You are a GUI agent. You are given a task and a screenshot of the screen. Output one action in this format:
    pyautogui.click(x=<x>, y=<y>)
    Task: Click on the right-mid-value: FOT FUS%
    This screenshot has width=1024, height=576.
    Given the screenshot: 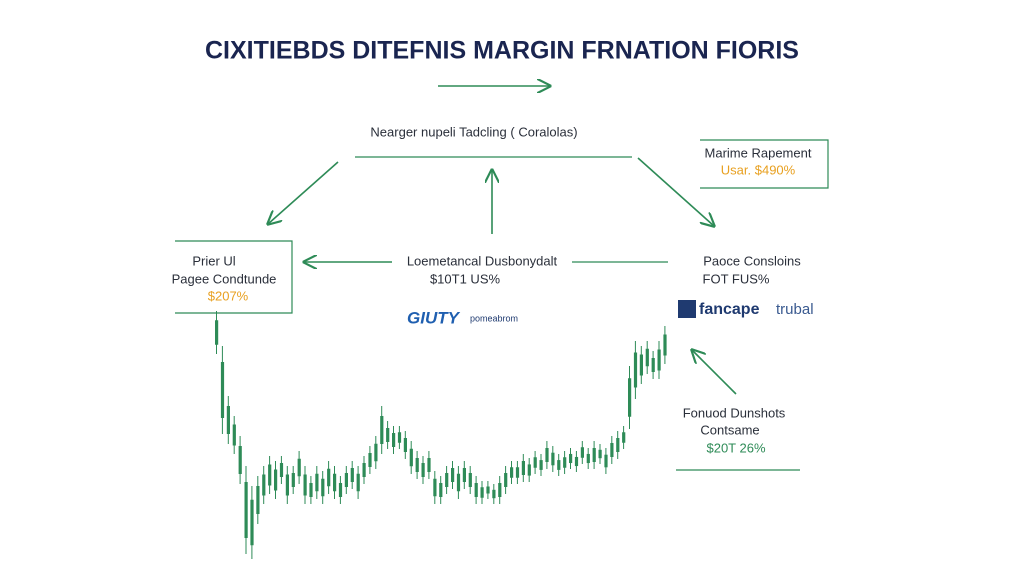 What is the action you would take?
    pyautogui.click(x=736, y=278)
    